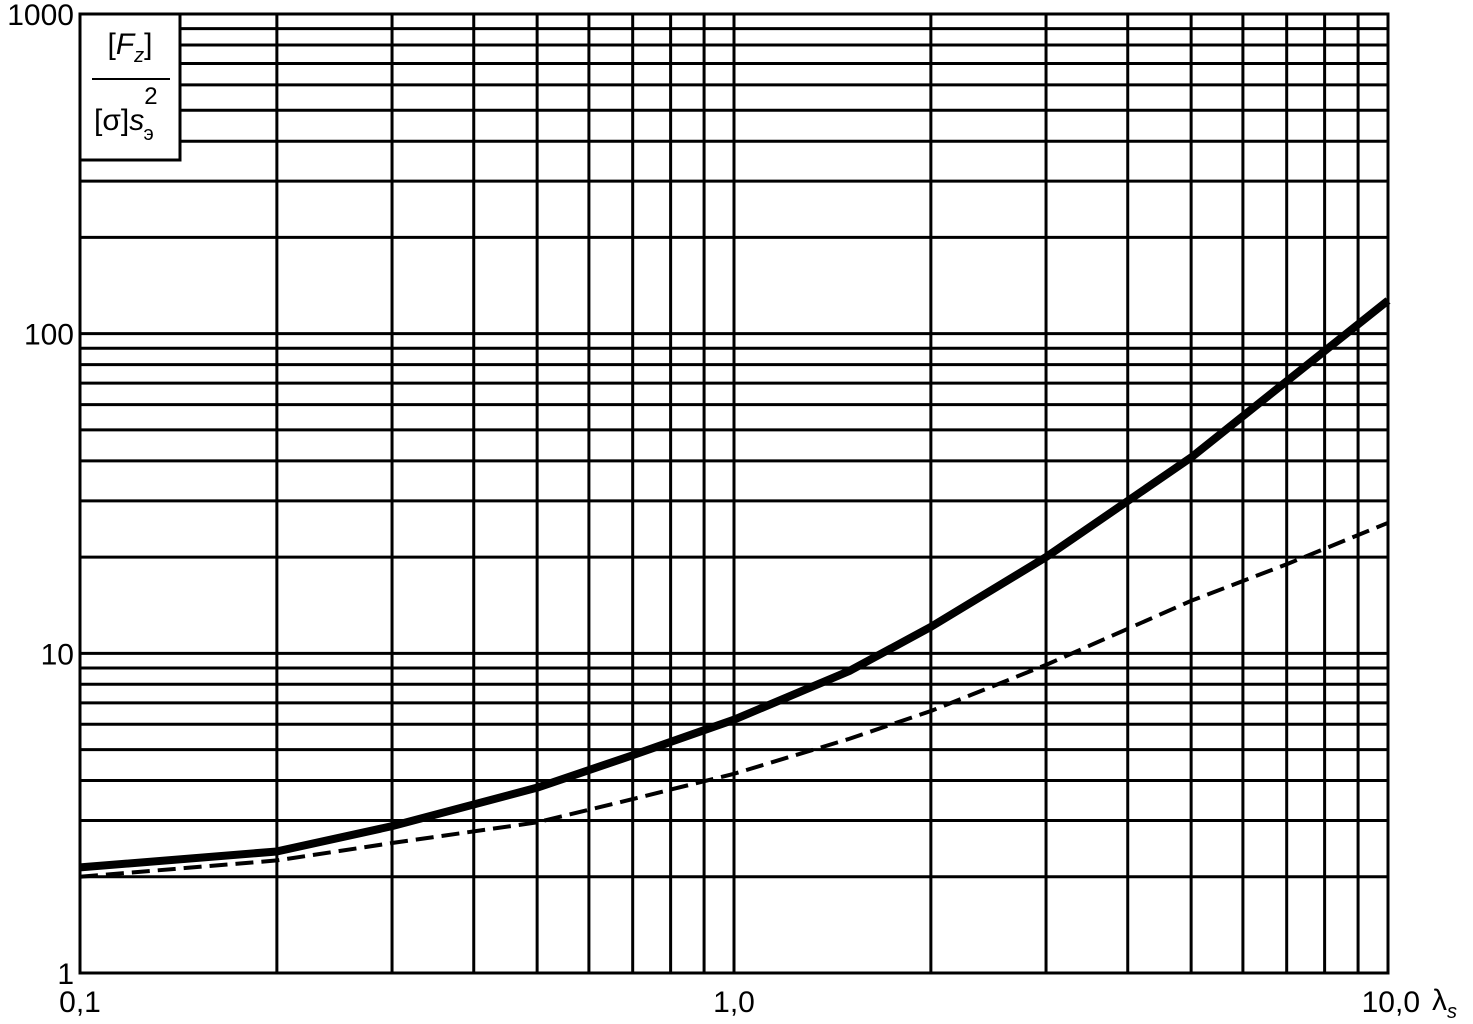  What do you see at coordinates (57, 654) in the screenshot?
I see `y-tick-label: 10` at bounding box center [57, 654].